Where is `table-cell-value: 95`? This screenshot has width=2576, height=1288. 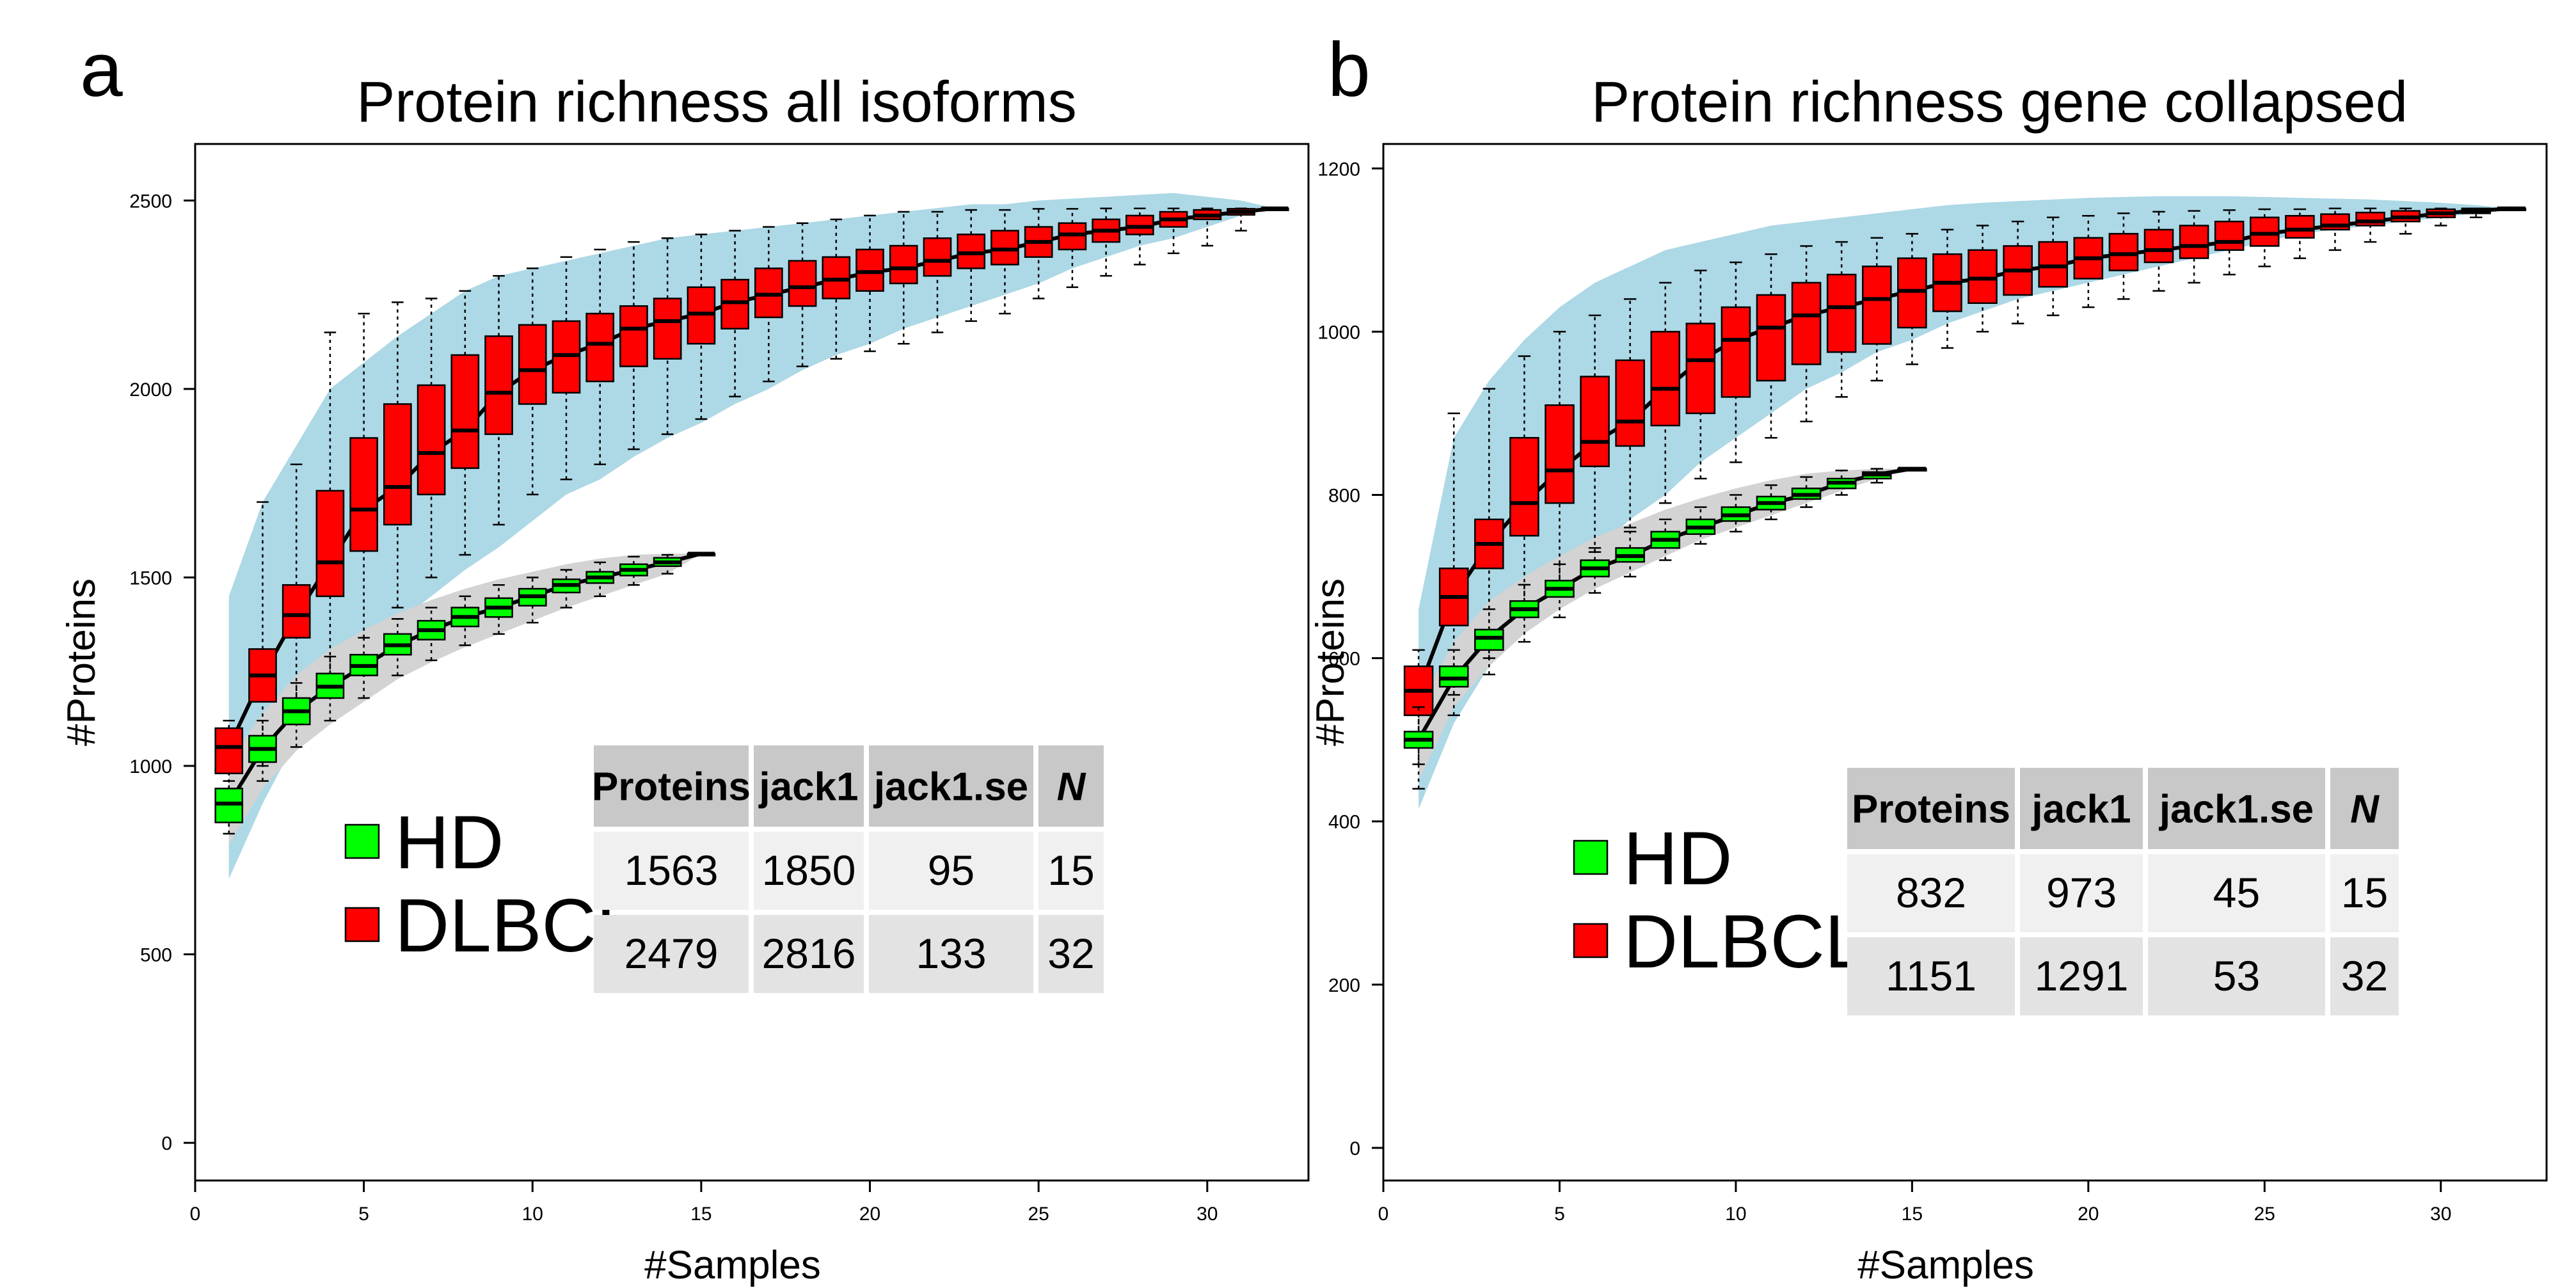 table-cell-value: 95 is located at coordinates (951, 870).